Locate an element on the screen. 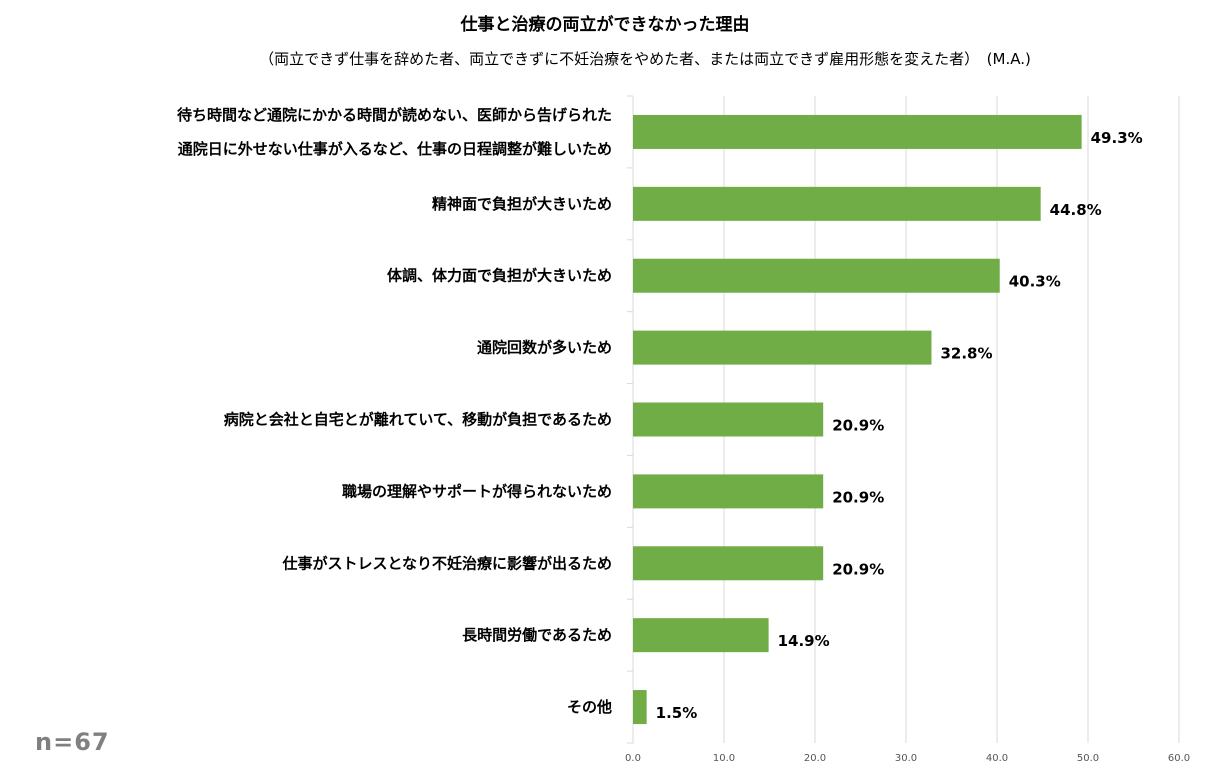 This screenshot has height=774, width=1210. category-label: 待ち時間など通院にかかる時間が読めない、医師から告げられた is located at coordinates (394, 115).